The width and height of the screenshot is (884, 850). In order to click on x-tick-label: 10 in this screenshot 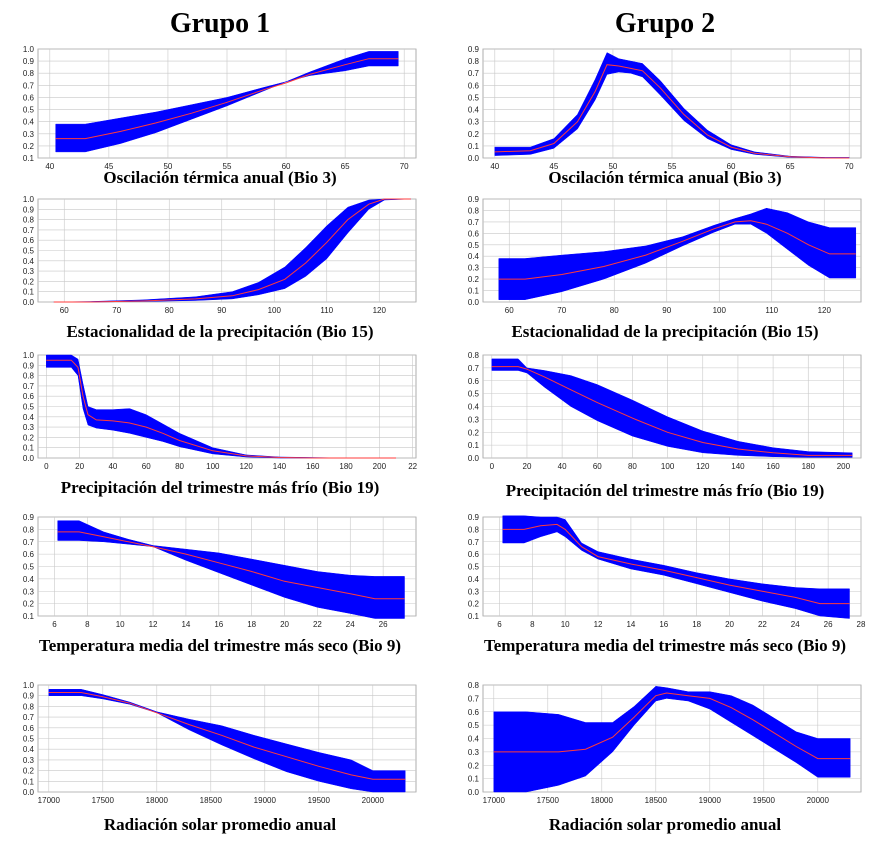, I will do `click(120, 624)`.